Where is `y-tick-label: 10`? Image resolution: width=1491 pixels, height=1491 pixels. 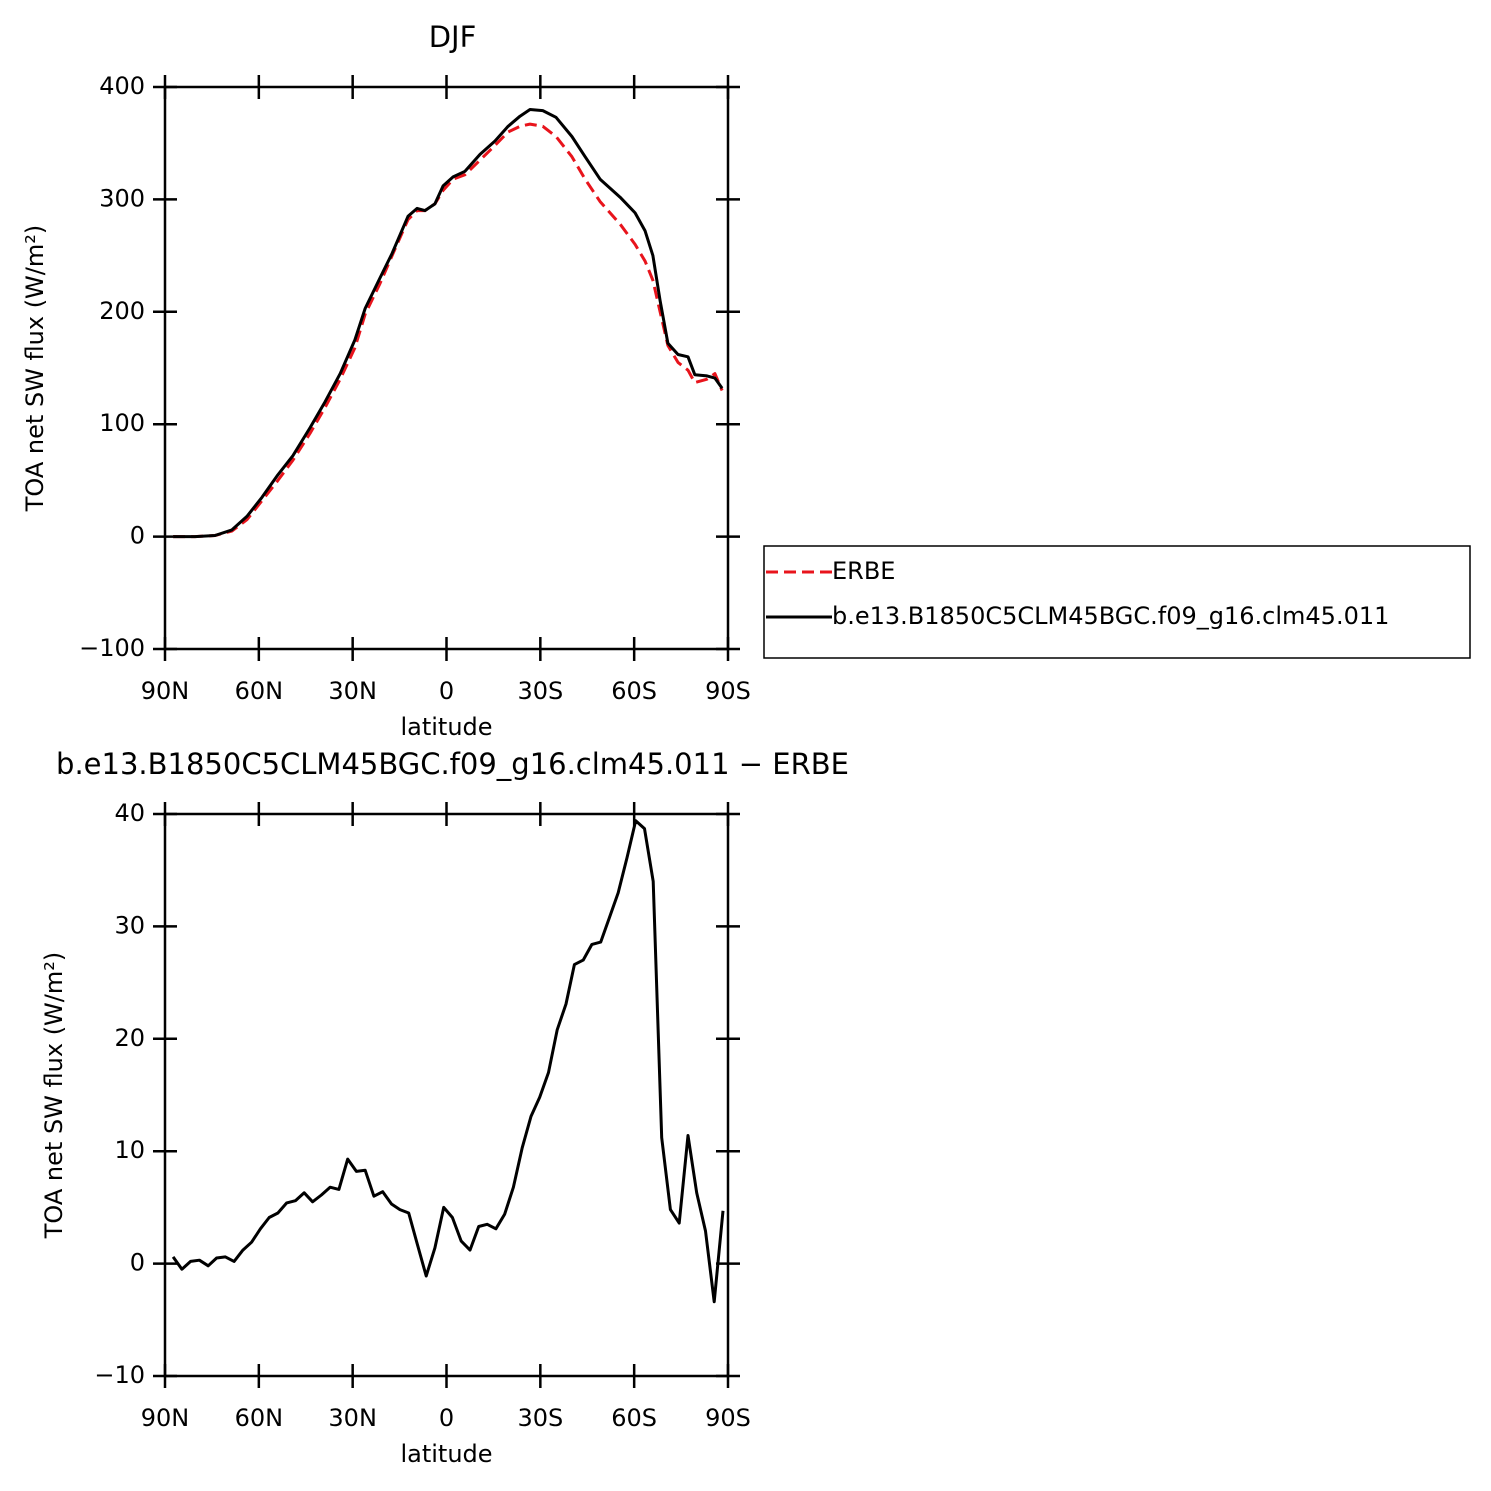
y-tick-label: 10 is located at coordinates (129, 1150).